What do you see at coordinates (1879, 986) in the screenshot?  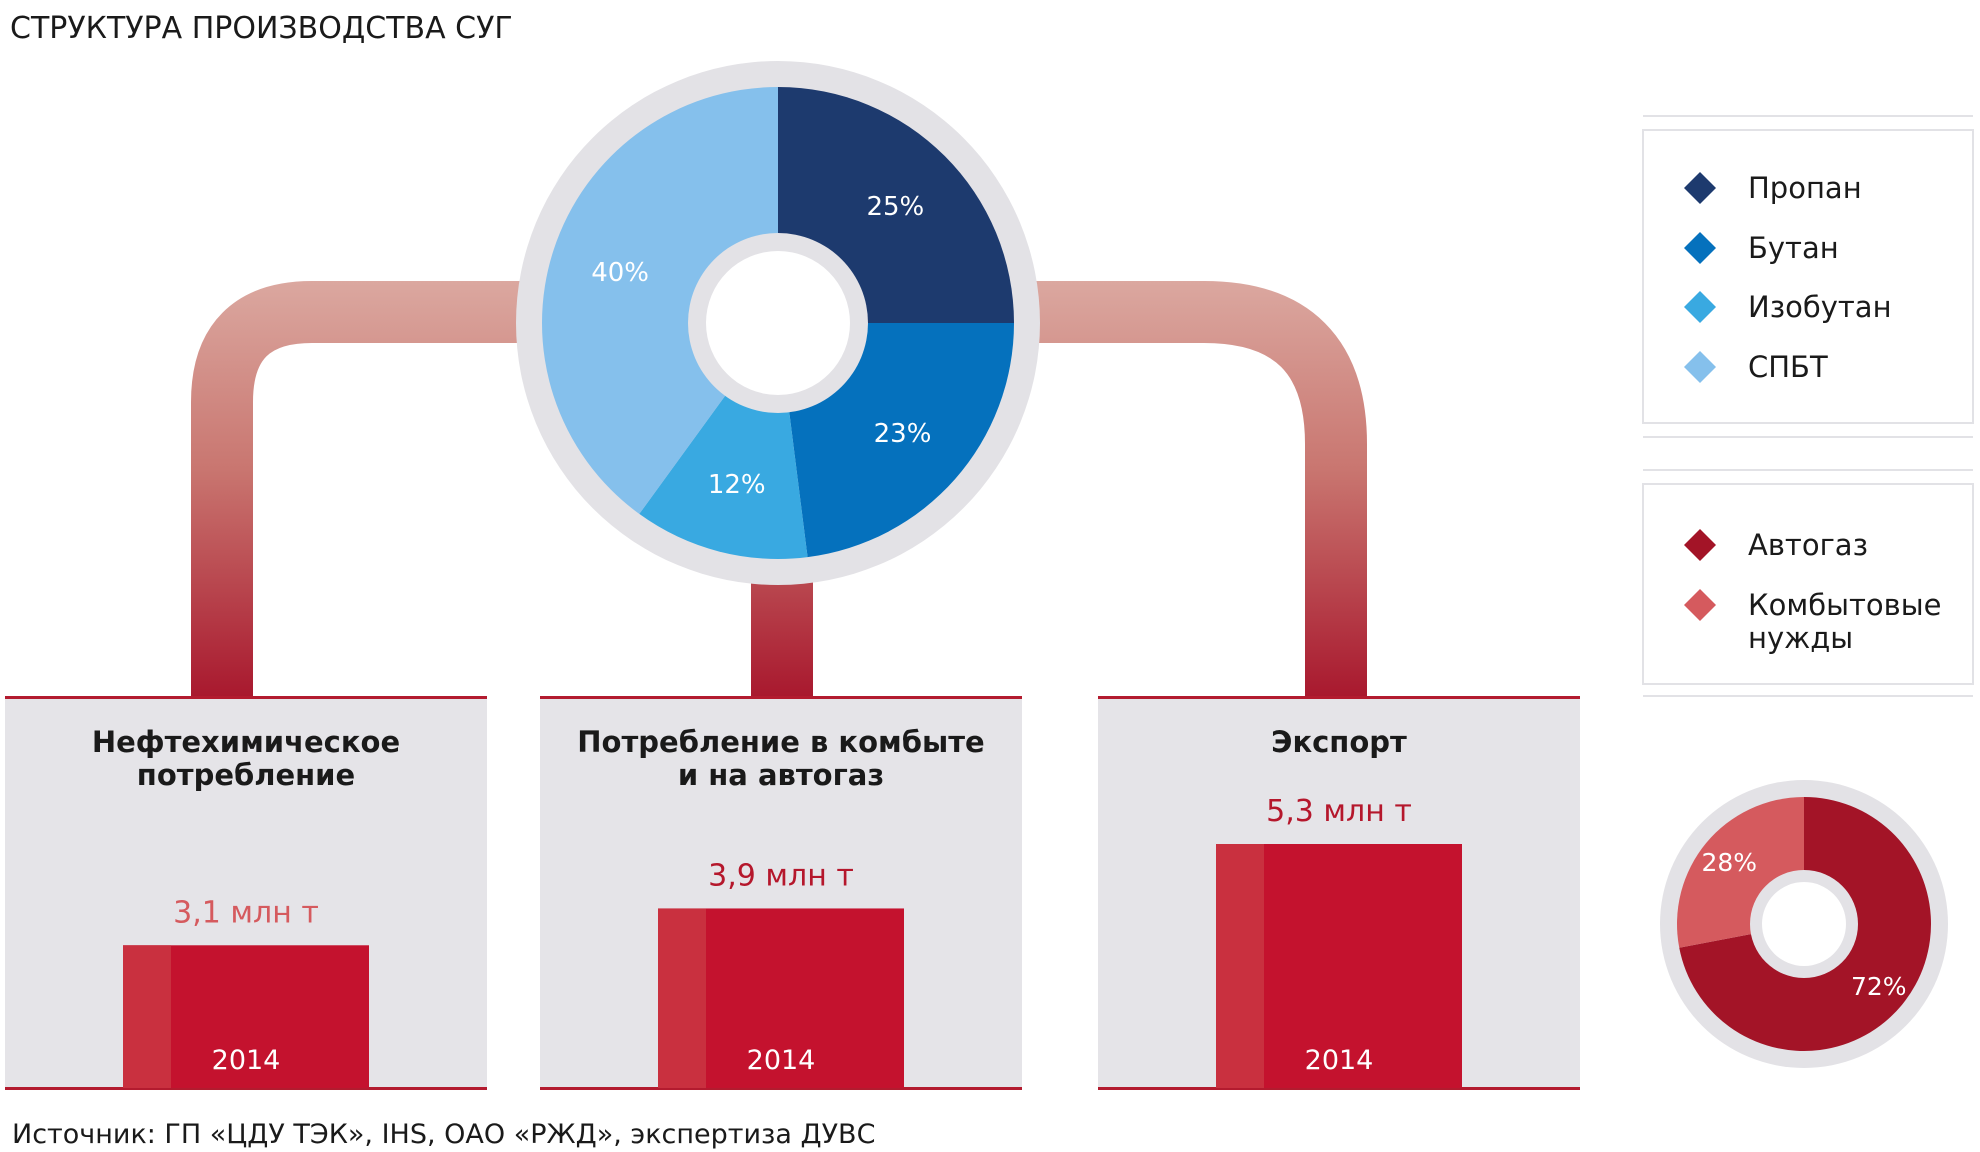 I see `small-donut-slice-label: 72%` at bounding box center [1879, 986].